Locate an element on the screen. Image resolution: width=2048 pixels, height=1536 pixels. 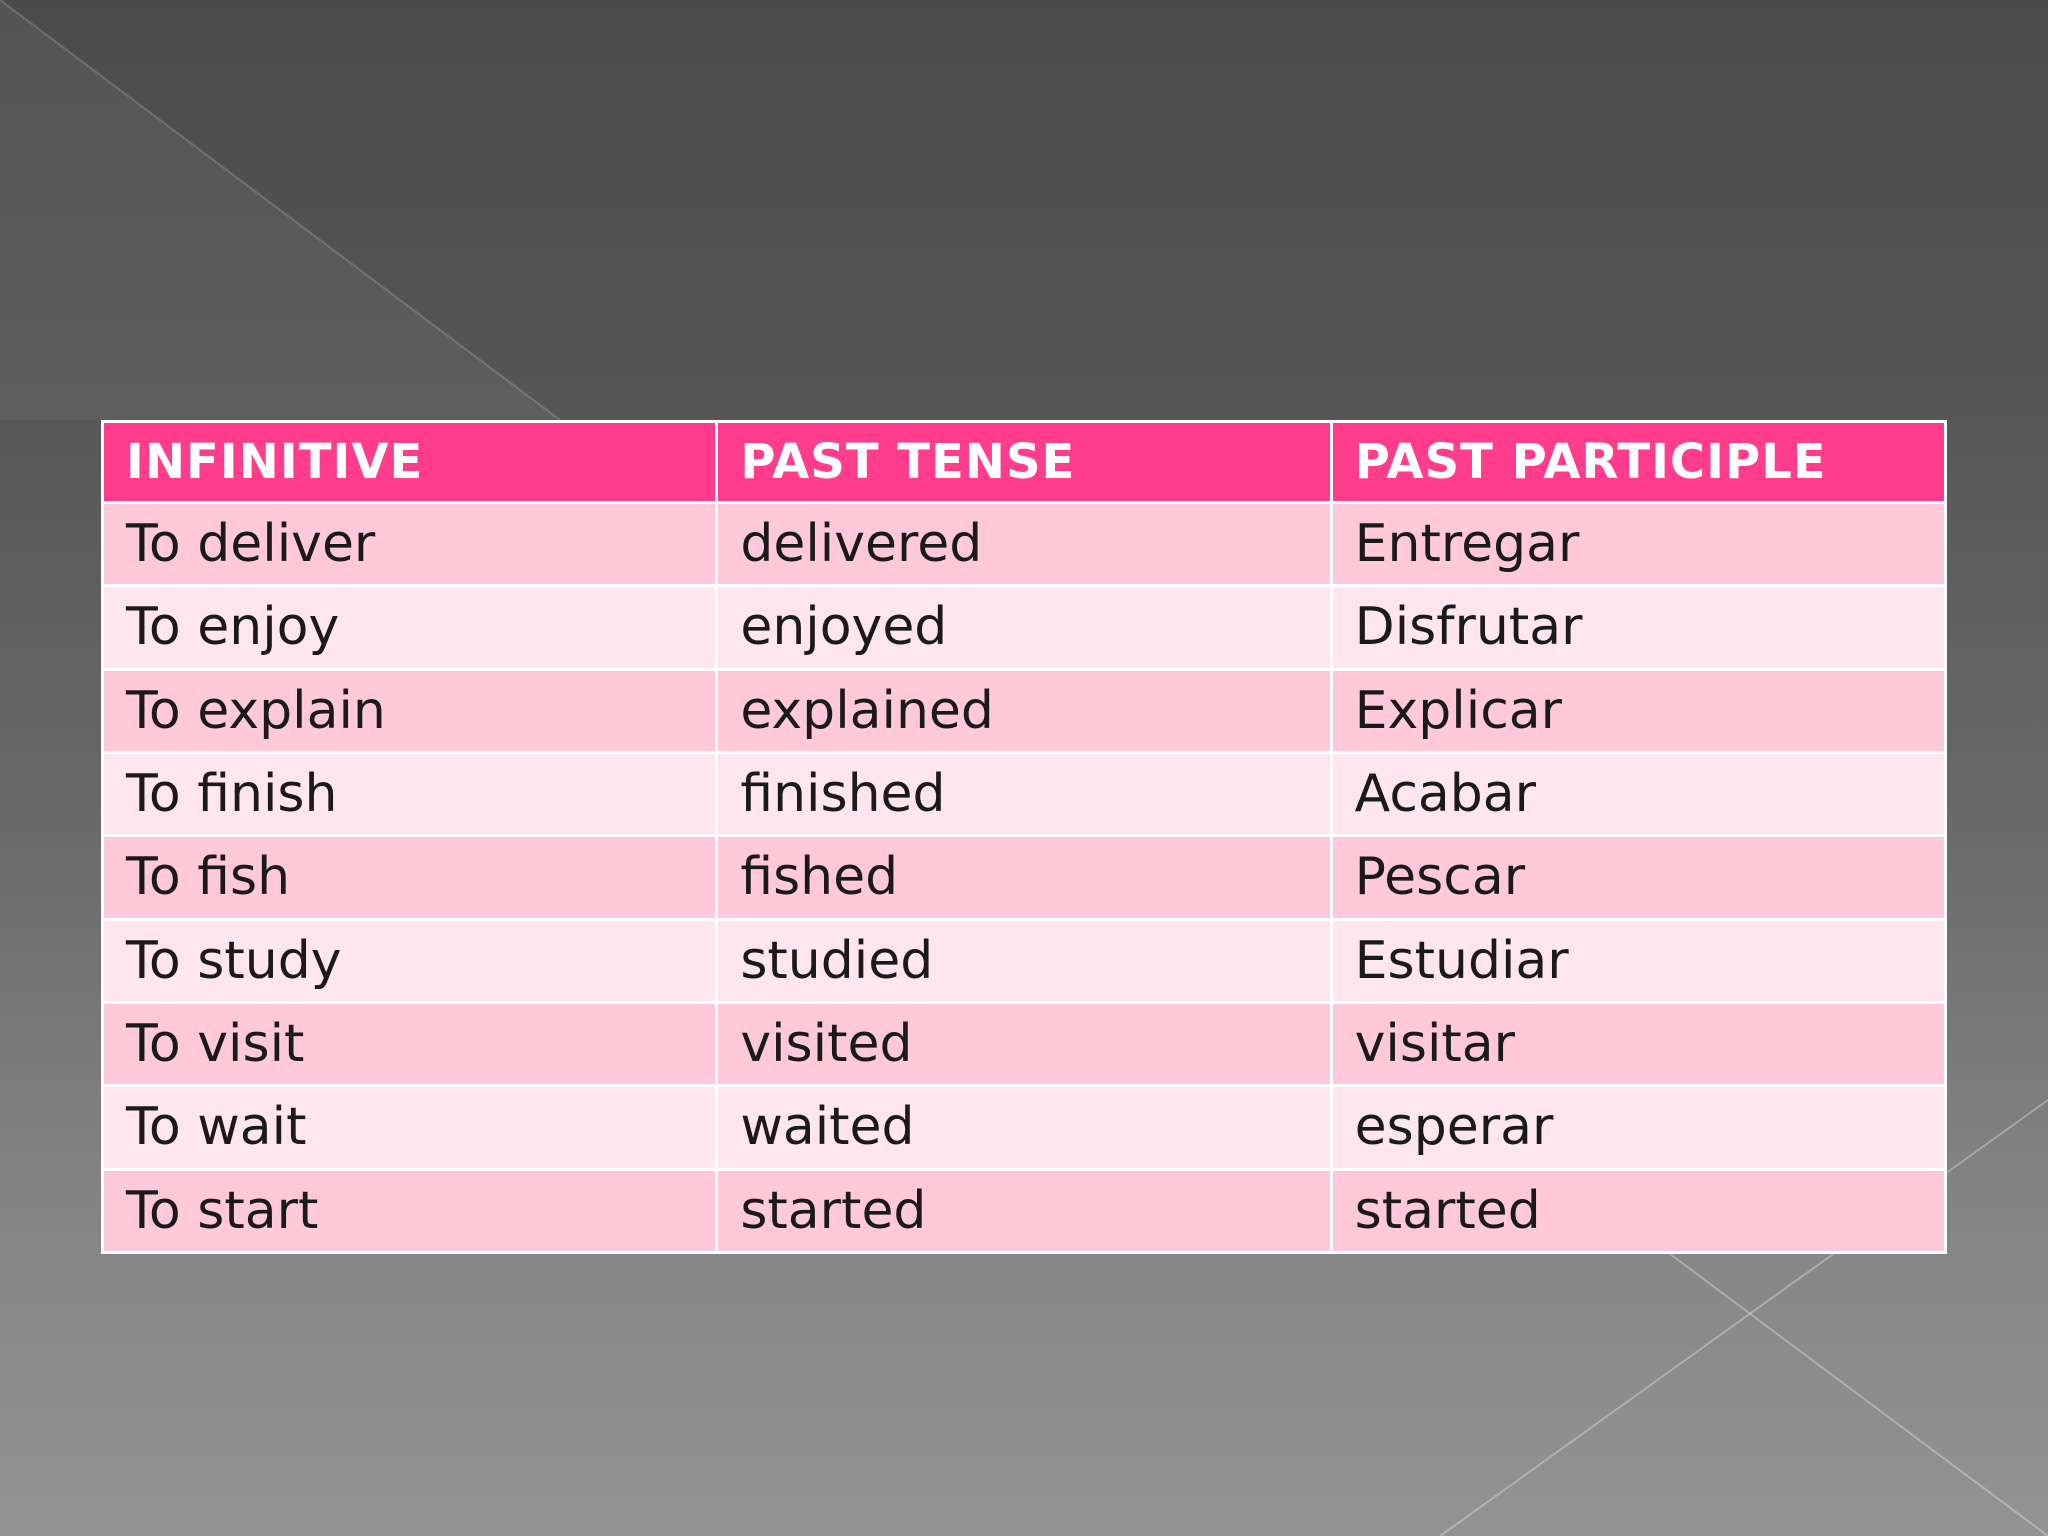
cell-past-participle: started is located at coordinates (1638, 1211).